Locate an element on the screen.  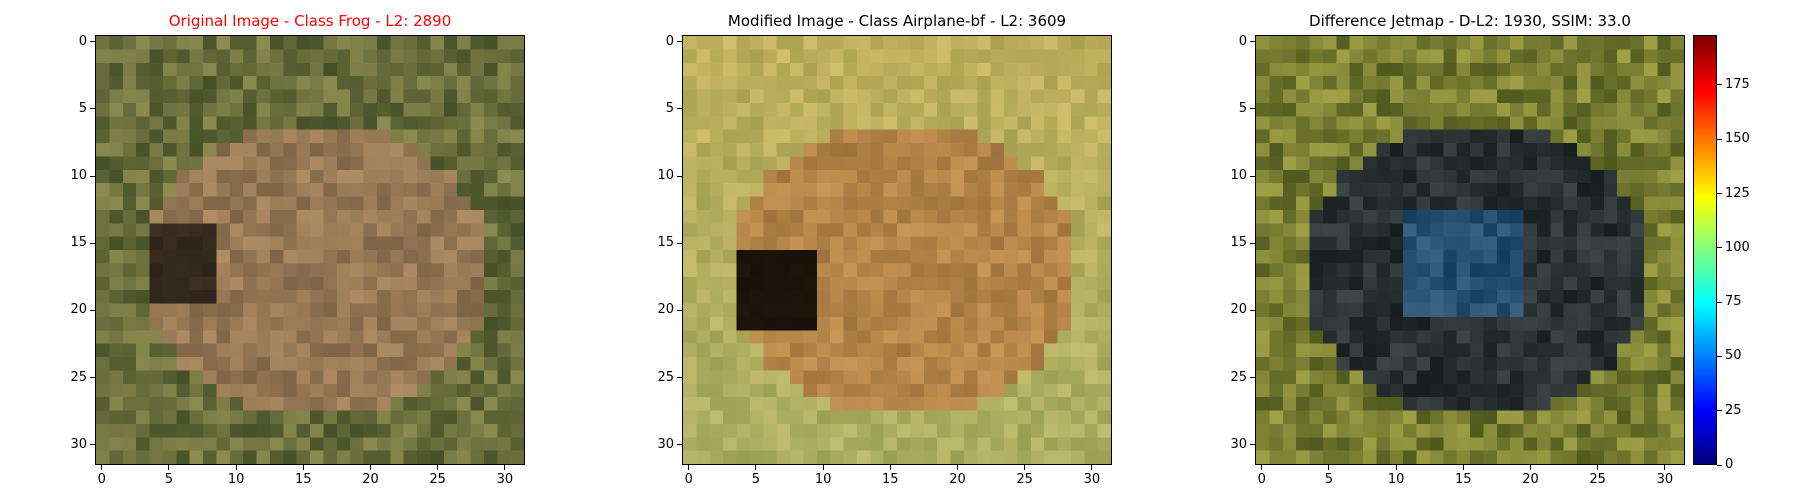
title-original: Original Image - Class Frog - L2: 2890 is located at coordinates (310, 21).